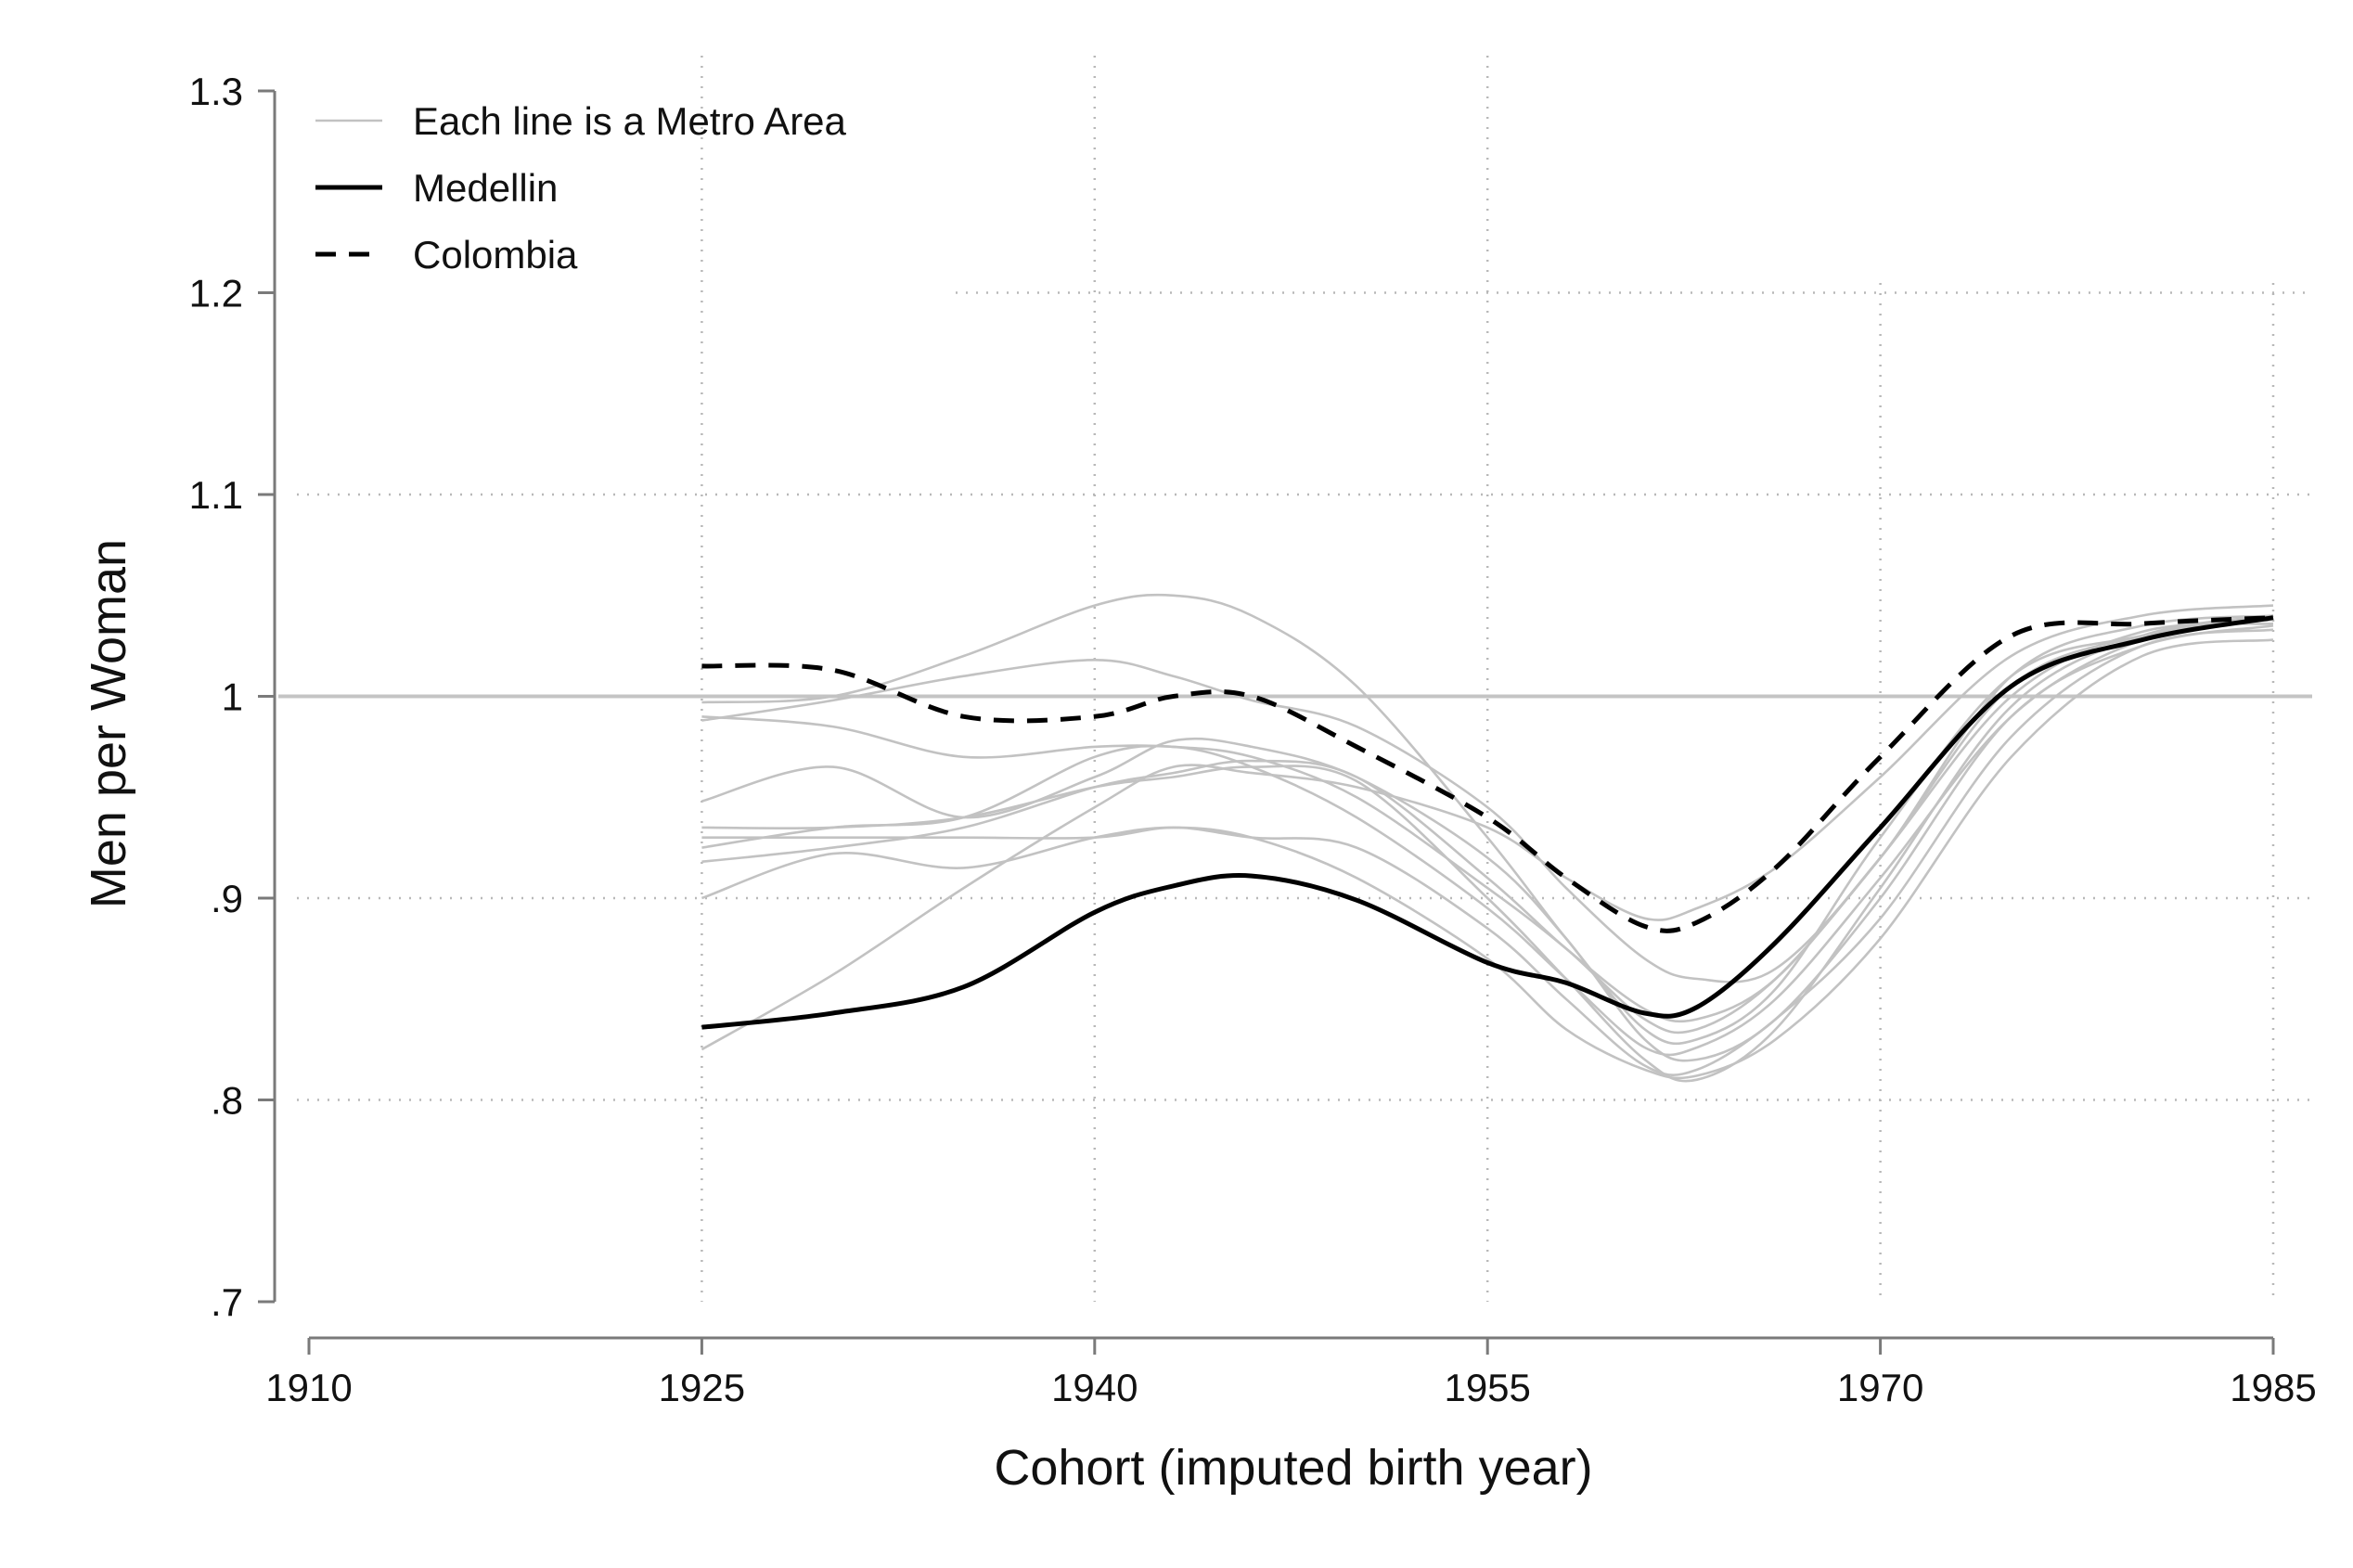 The image size is (2353, 1568). What do you see at coordinates (227, 1101) in the screenshot?
I see `y-tick-label-1: .8` at bounding box center [227, 1101].